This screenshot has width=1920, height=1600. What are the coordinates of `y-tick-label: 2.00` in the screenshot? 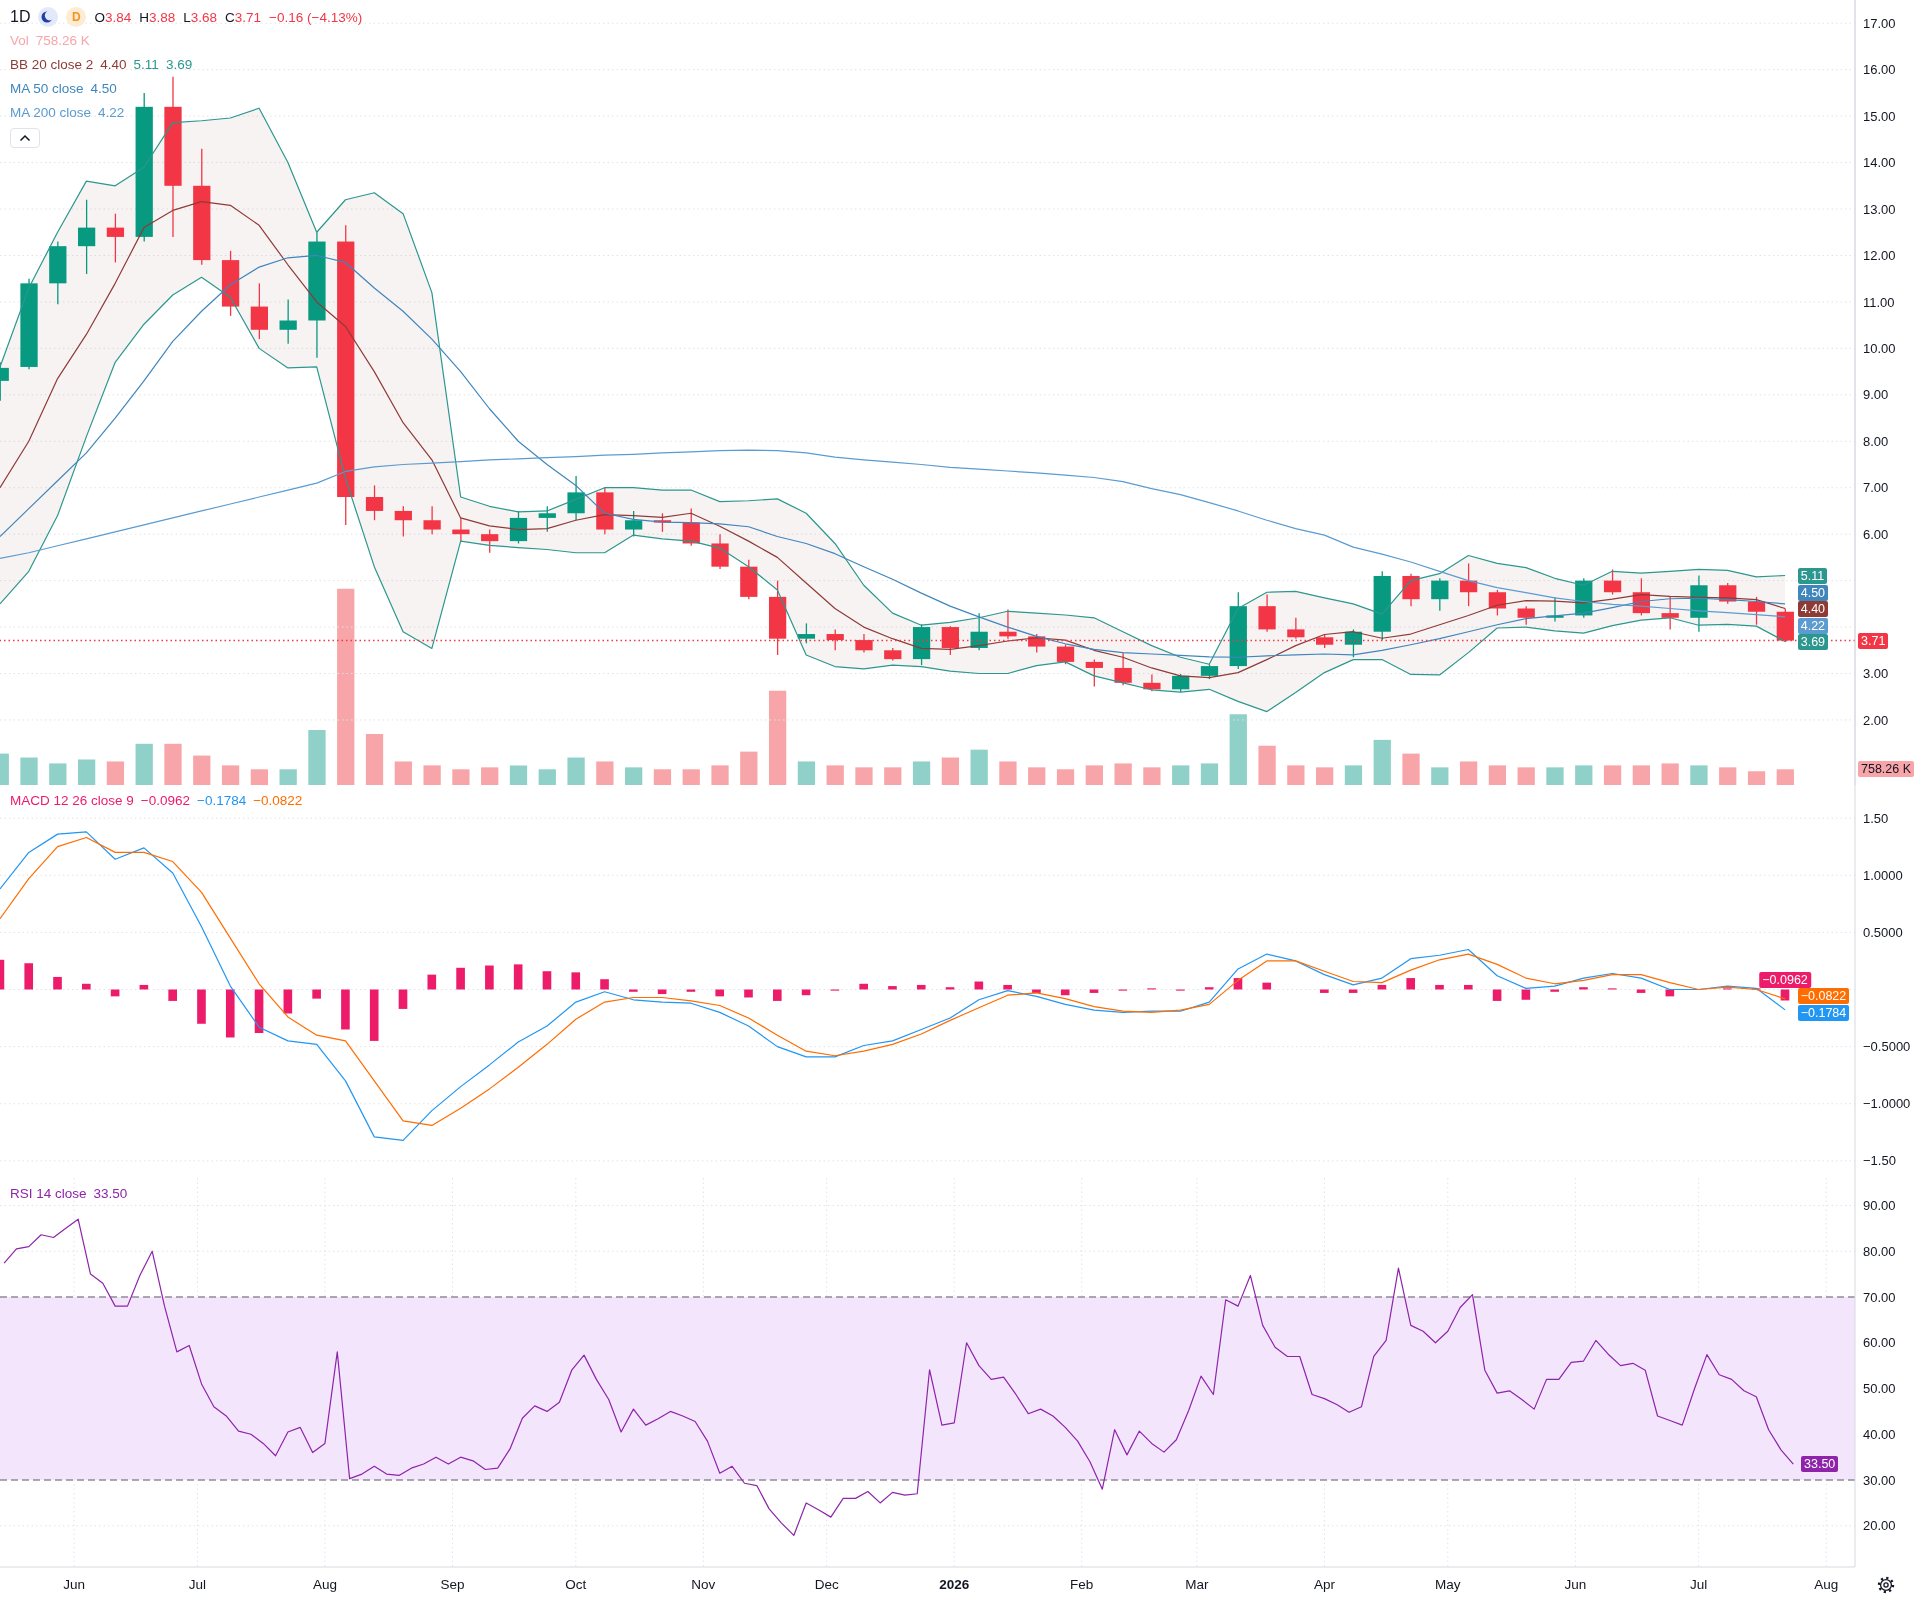 It's located at (1876, 720).